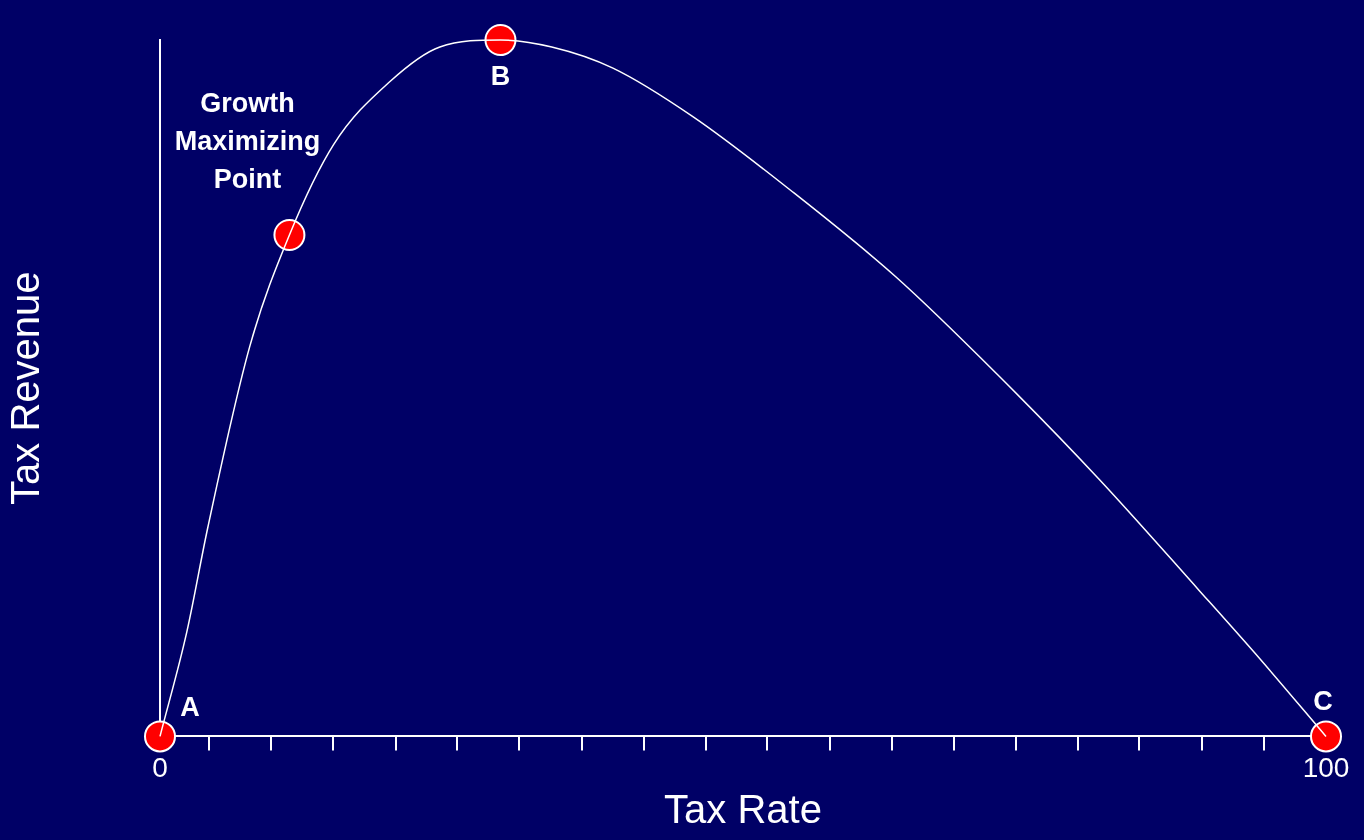 Image resolution: width=1364 pixels, height=840 pixels. Describe the element at coordinates (1326, 767) in the screenshot. I see `x-tick-label: 100` at that location.